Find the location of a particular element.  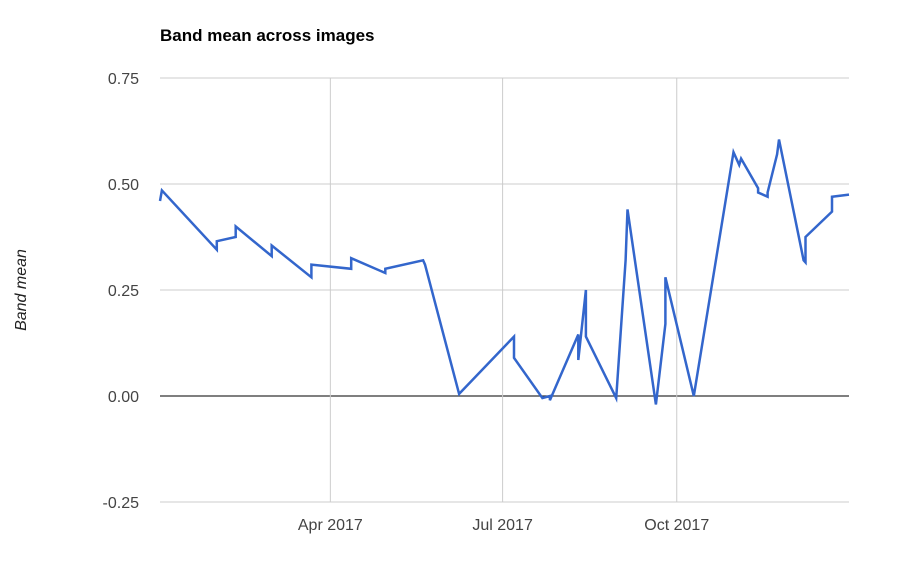

x-tick-label: Jul 2017 is located at coordinates (502, 525).